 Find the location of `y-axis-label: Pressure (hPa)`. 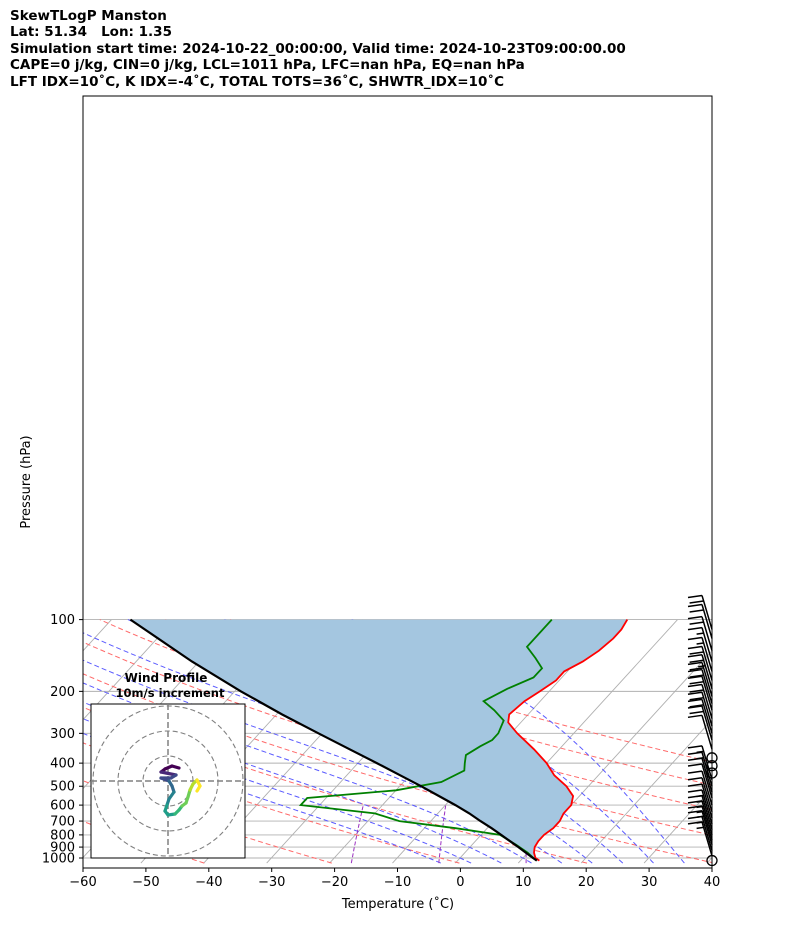

y-axis-label: Pressure (hPa) is located at coordinates (26, 481).